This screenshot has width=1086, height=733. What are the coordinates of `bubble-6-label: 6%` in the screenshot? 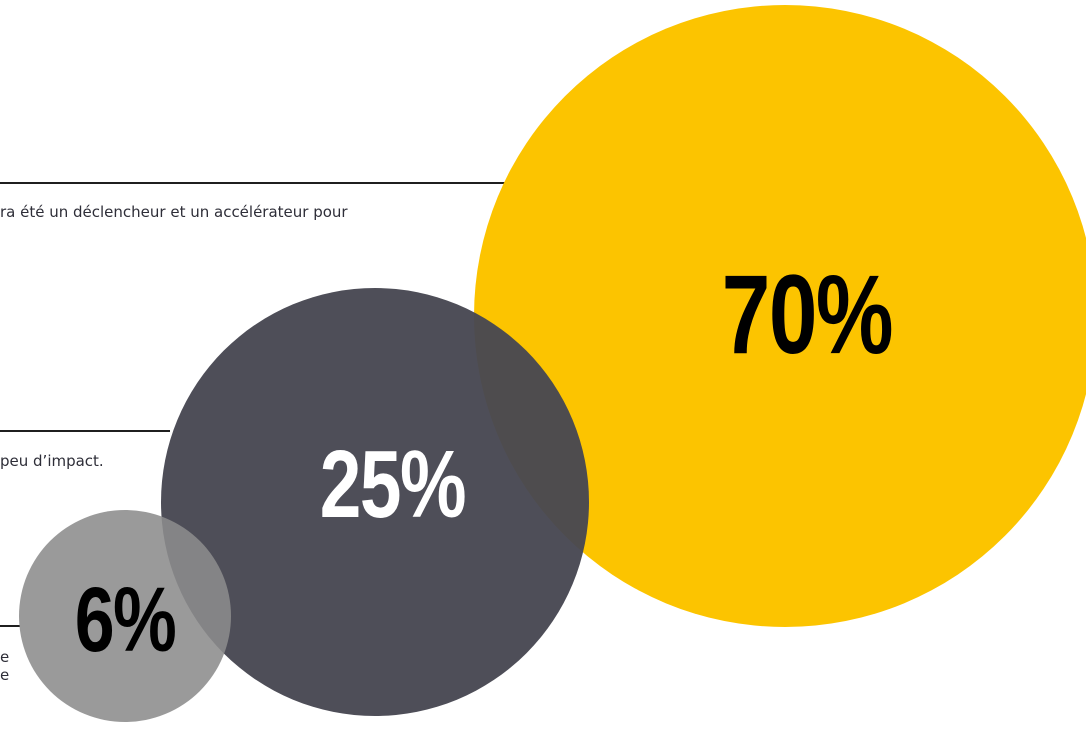 It's located at (125, 620).